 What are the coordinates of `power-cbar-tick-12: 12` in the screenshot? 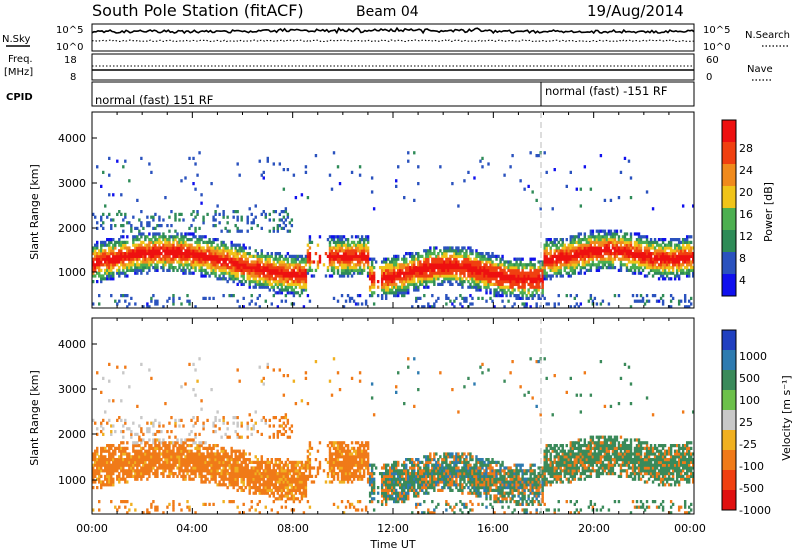 It's located at (746, 236).